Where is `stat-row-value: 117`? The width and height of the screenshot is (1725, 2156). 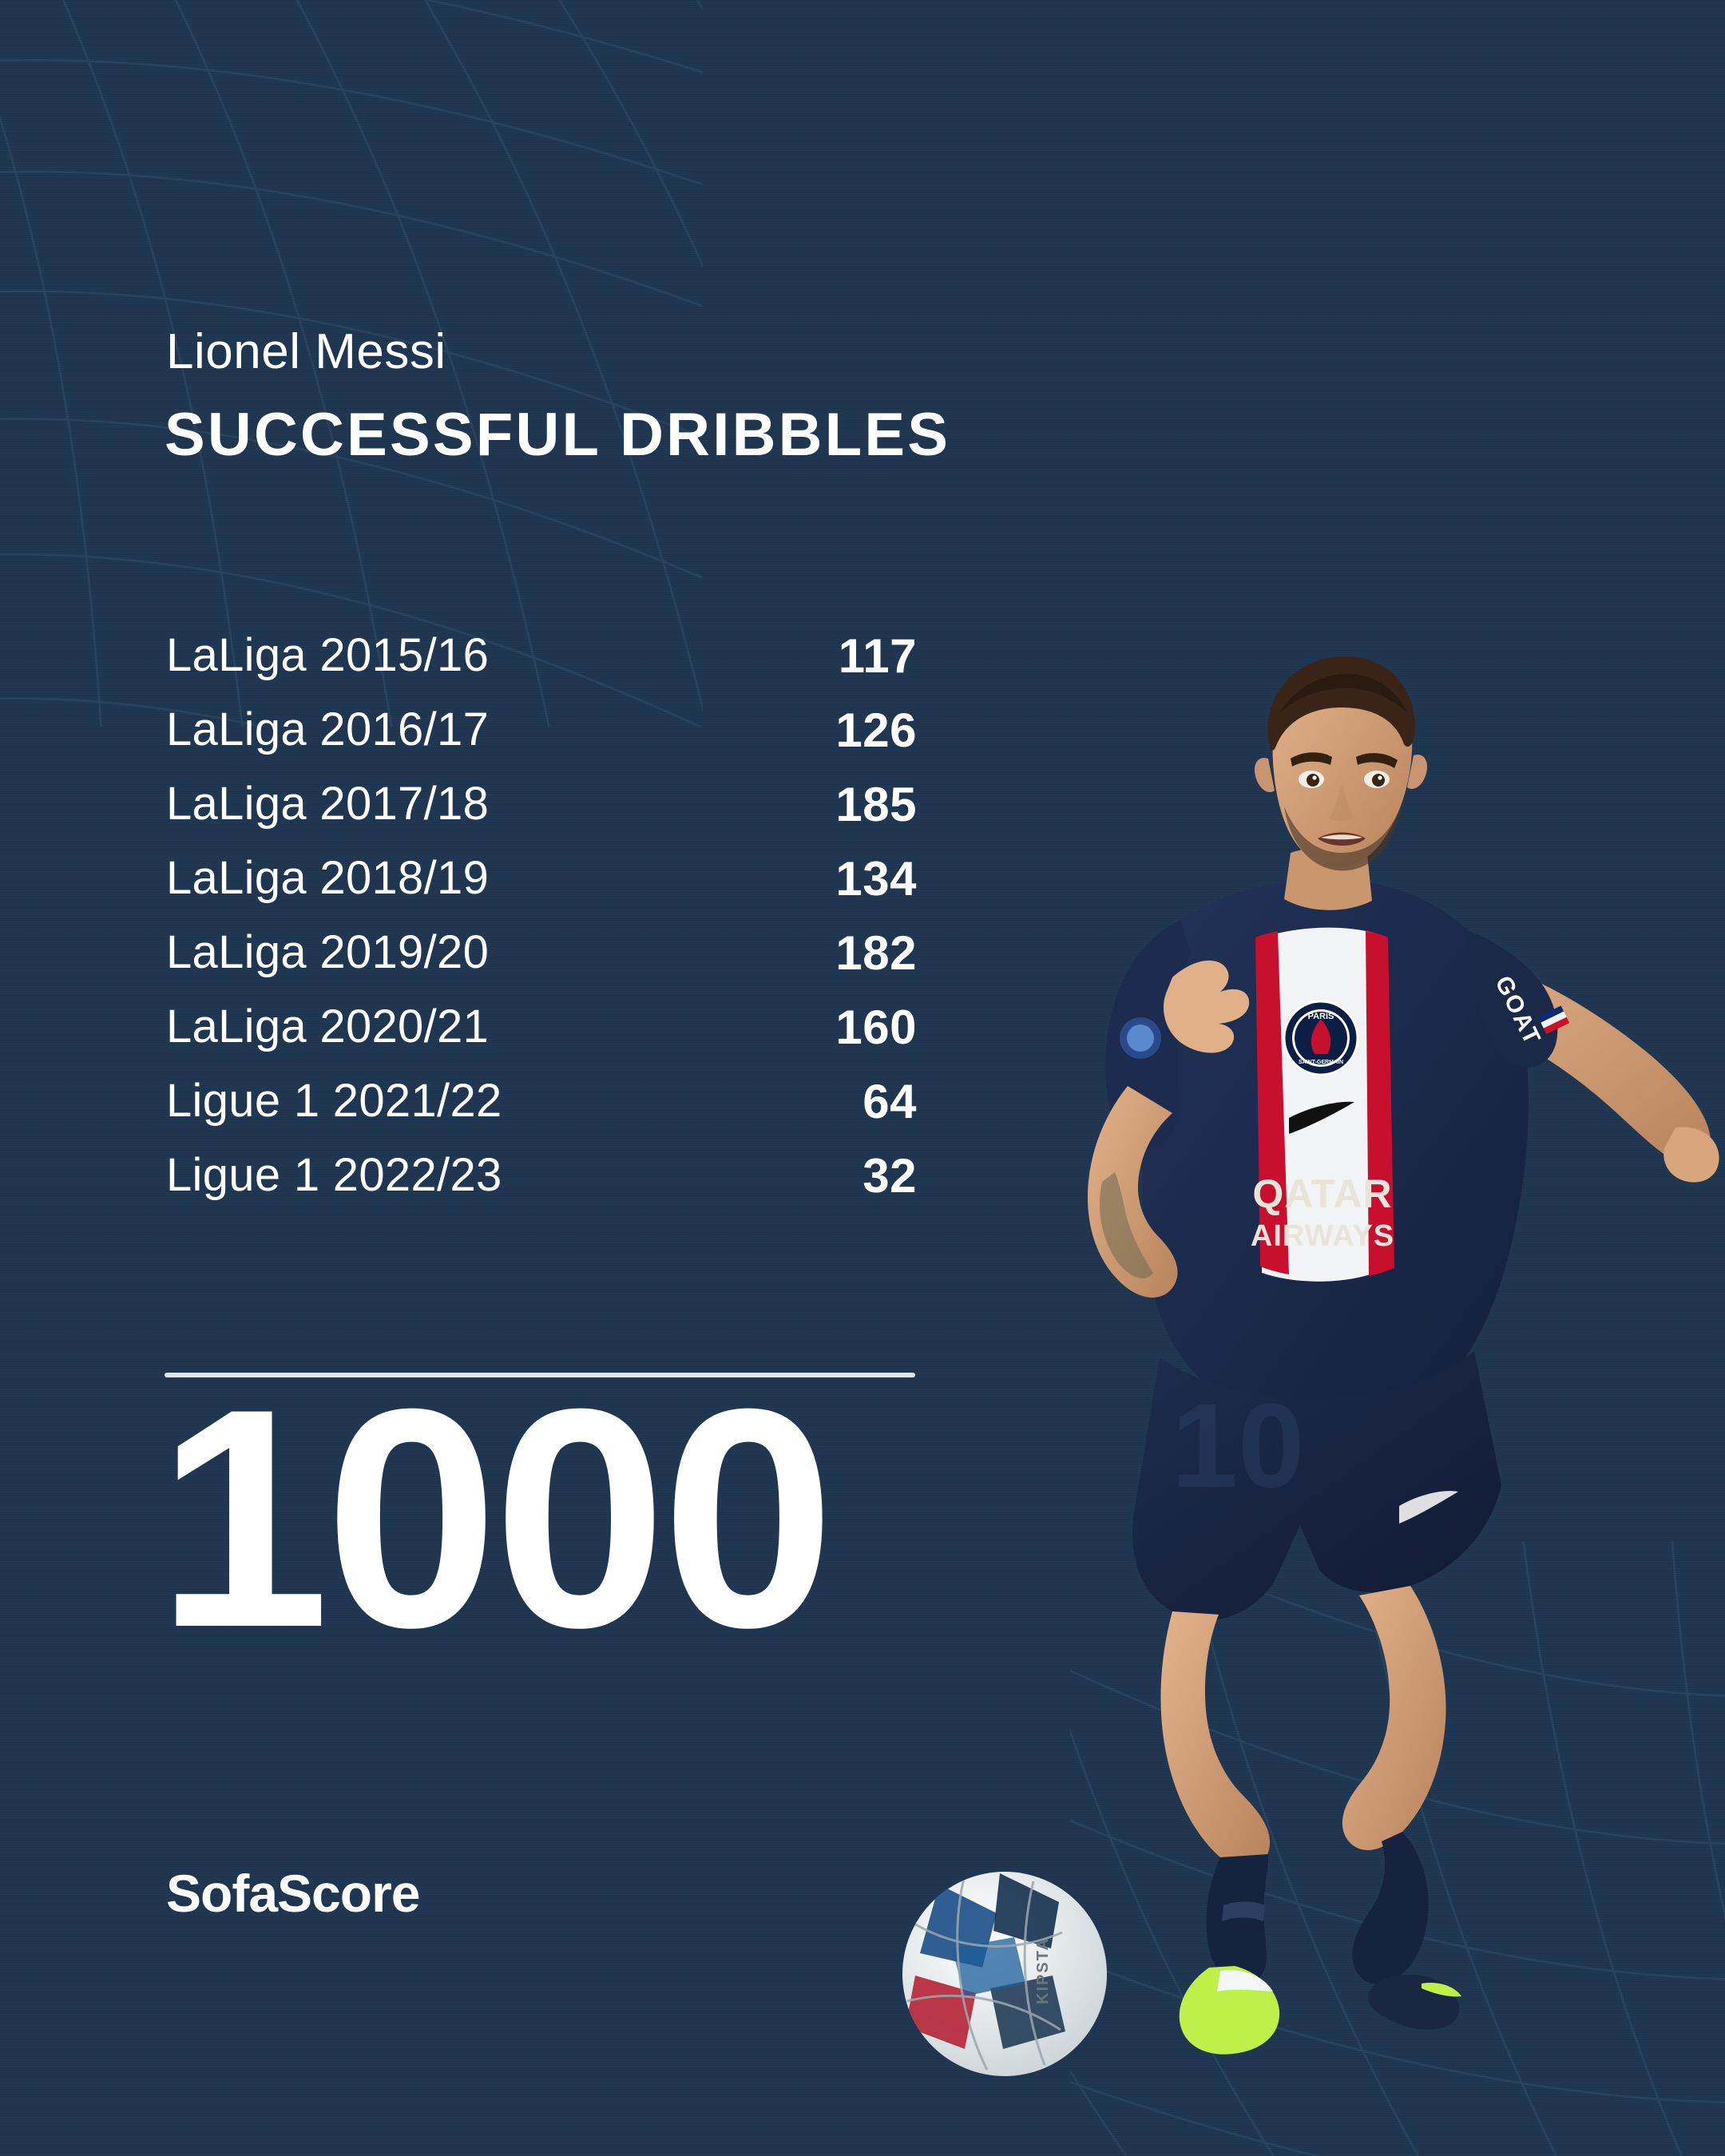
stat-row-value: 117 is located at coordinates (878, 656).